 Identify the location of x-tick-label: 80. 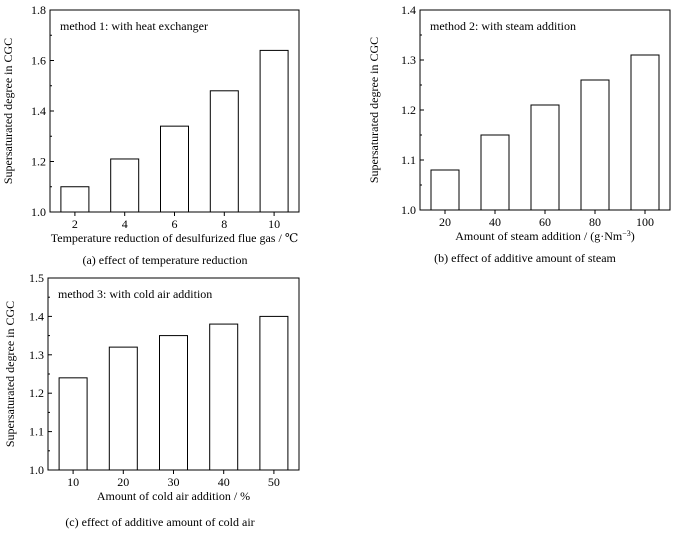
(595, 222).